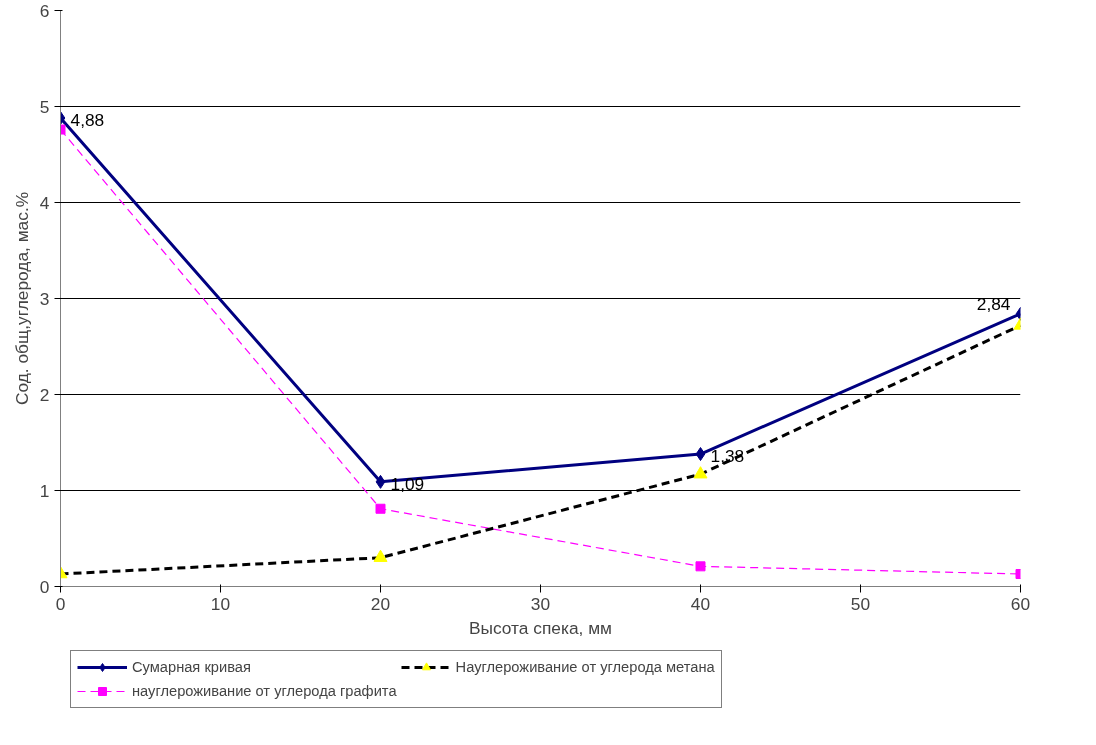 The width and height of the screenshot is (1096, 745). I want to click on x-tick-label: 50, so click(860, 603).